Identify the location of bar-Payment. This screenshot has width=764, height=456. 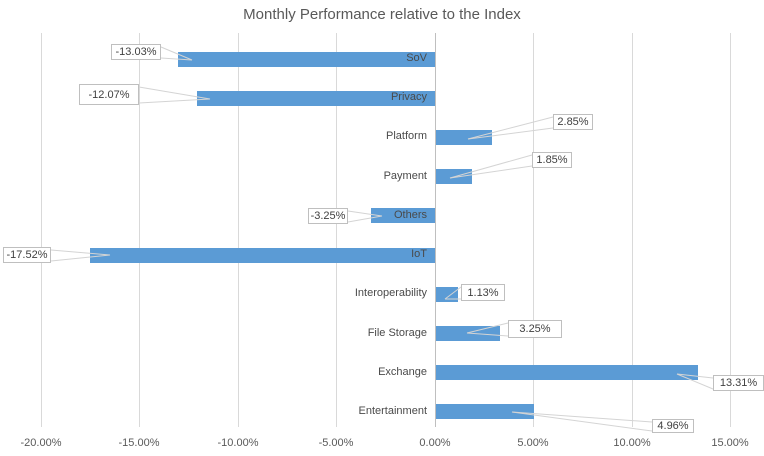
(454, 176).